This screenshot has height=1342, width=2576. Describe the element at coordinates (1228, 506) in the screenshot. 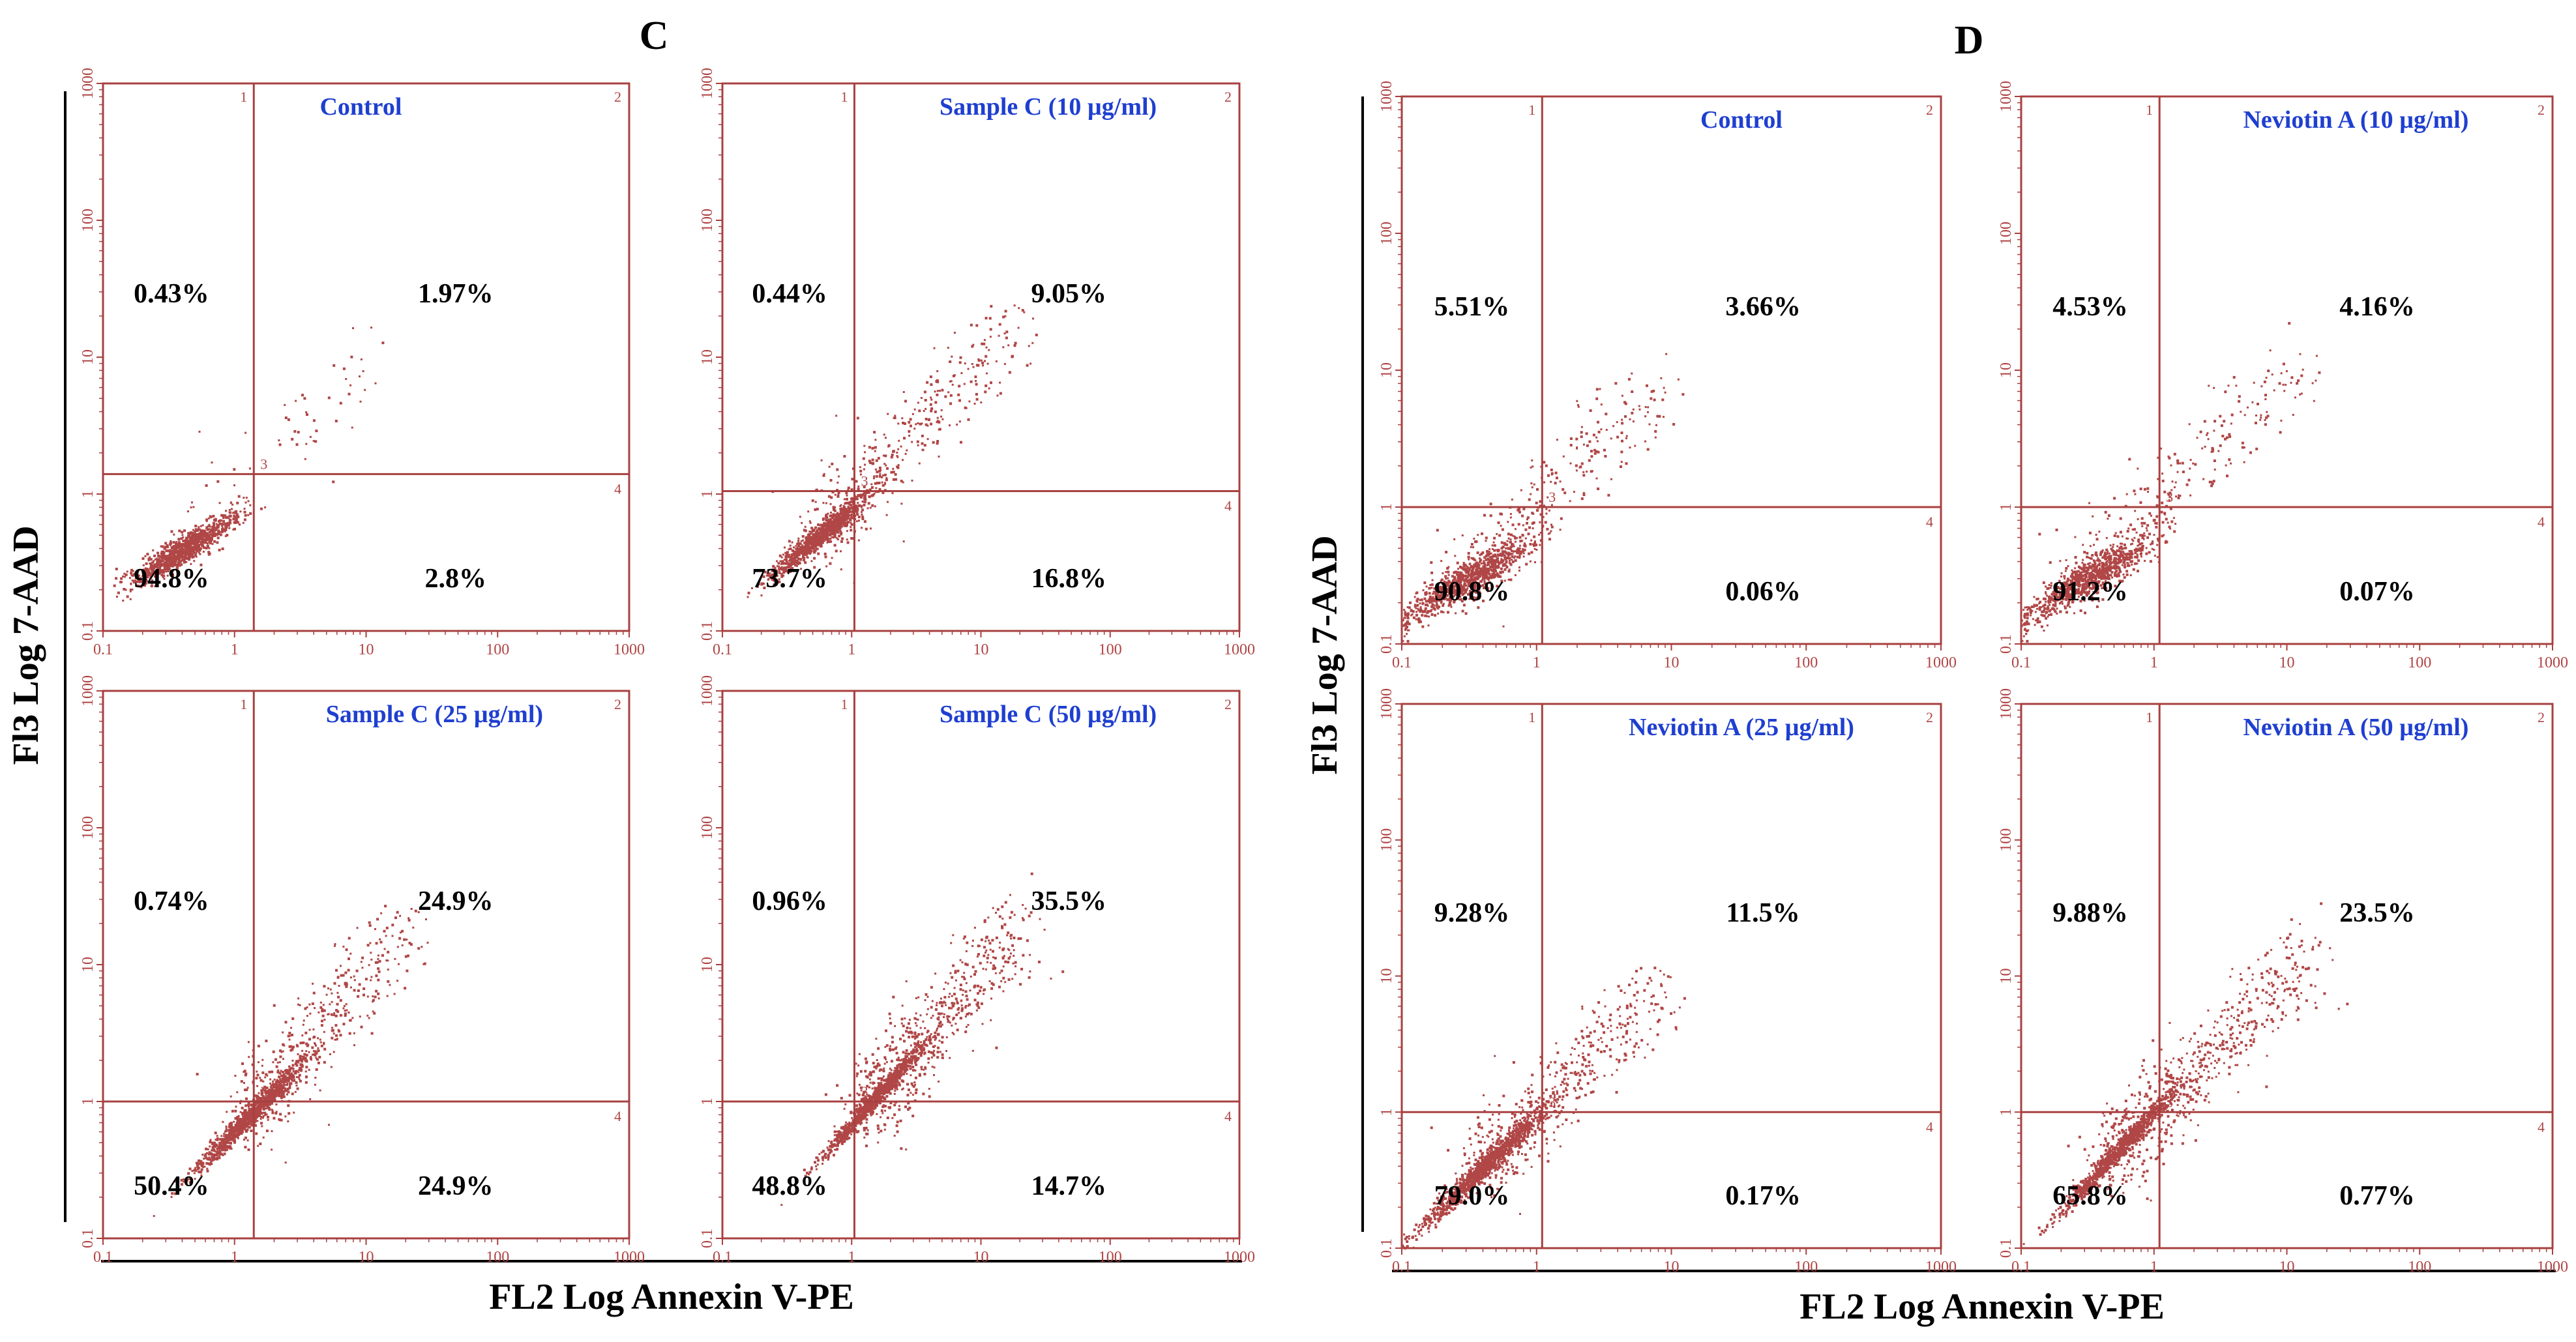

I see `quadrant-number: 4` at that location.